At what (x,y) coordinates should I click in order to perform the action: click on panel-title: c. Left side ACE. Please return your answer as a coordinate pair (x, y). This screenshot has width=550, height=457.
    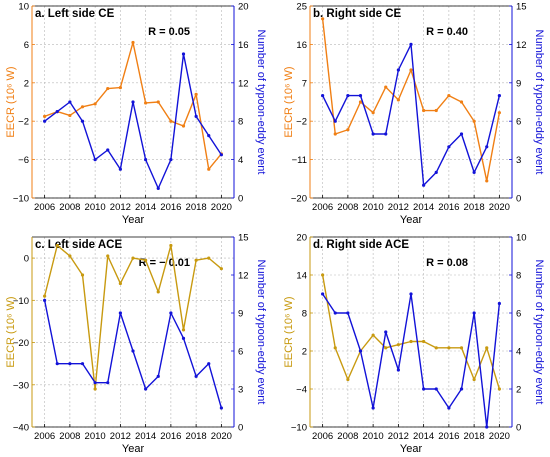
    Looking at the image, I should click on (78, 245).